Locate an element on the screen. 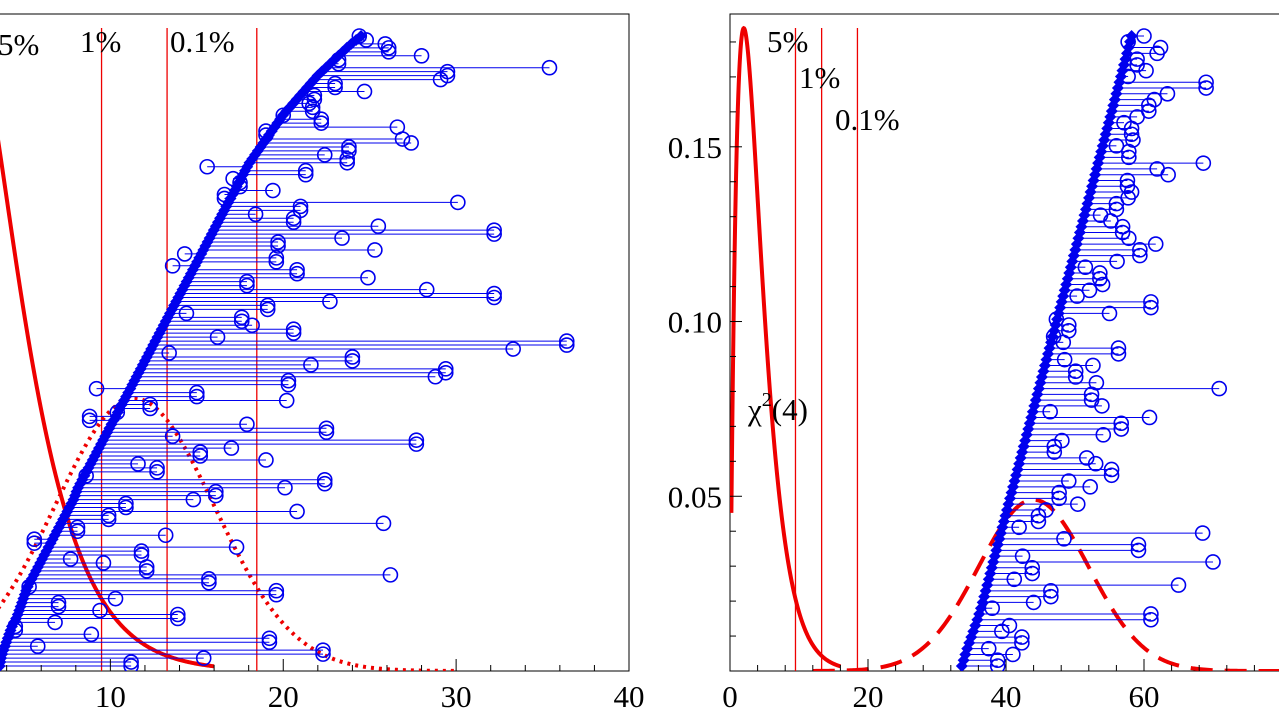 The width and height of the screenshot is (1279, 720). right-x-tick-label: 60 is located at coordinates (1144, 696).